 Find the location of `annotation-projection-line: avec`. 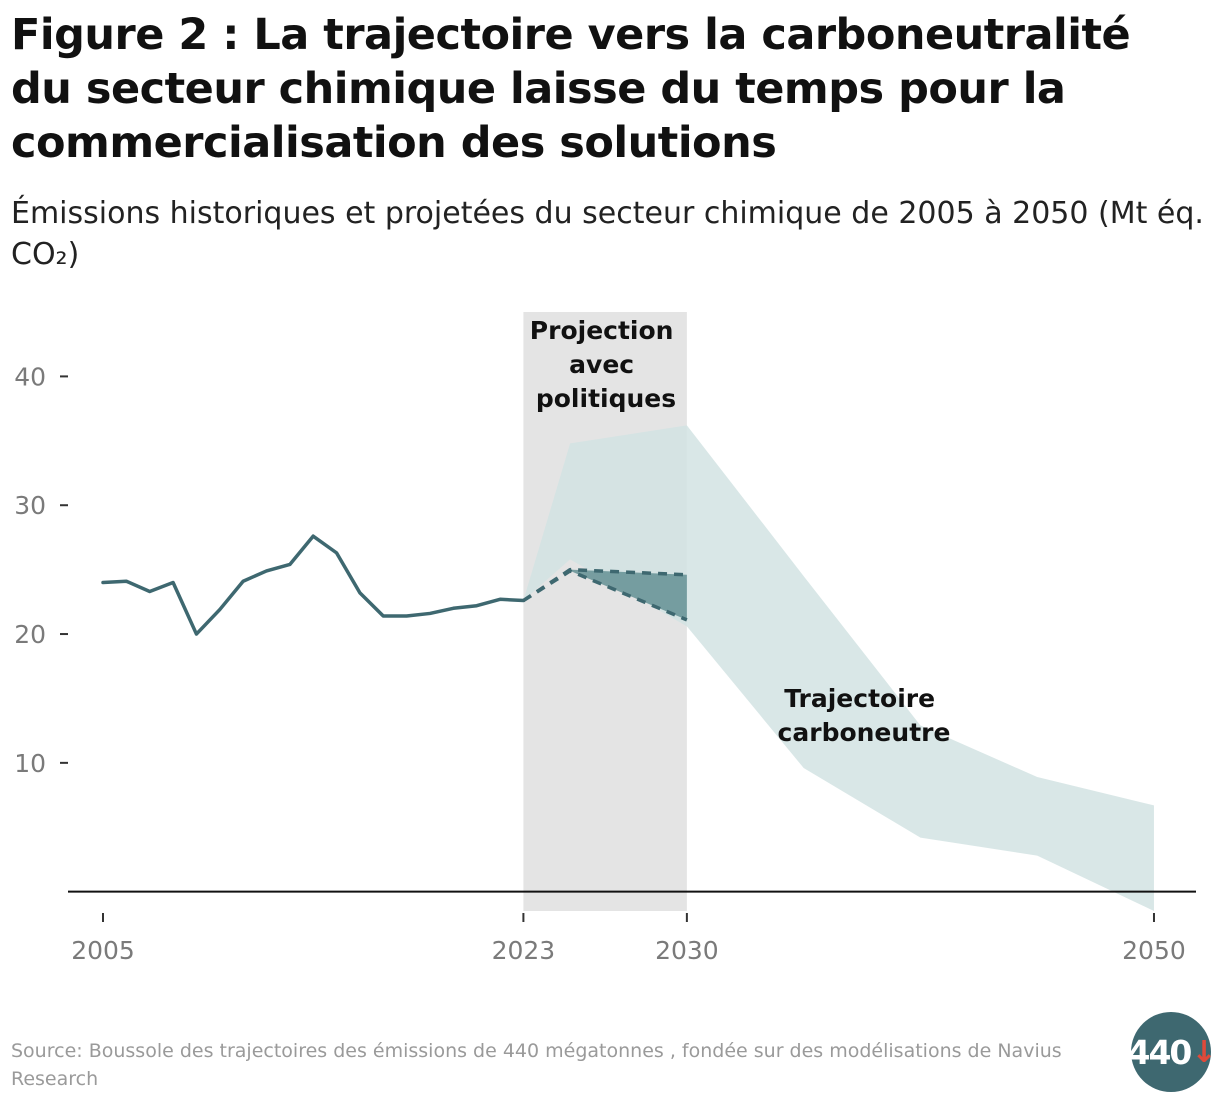

annotation-projection-line: avec is located at coordinates (601, 364).